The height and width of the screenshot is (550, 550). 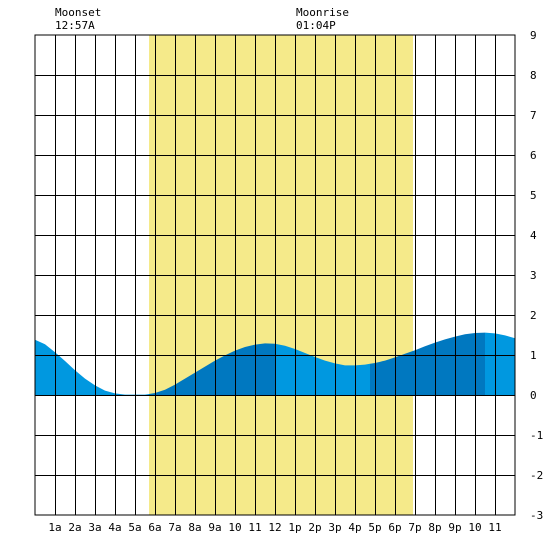 I want to click on x-tick-label: 12, so click(x=274, y=527).